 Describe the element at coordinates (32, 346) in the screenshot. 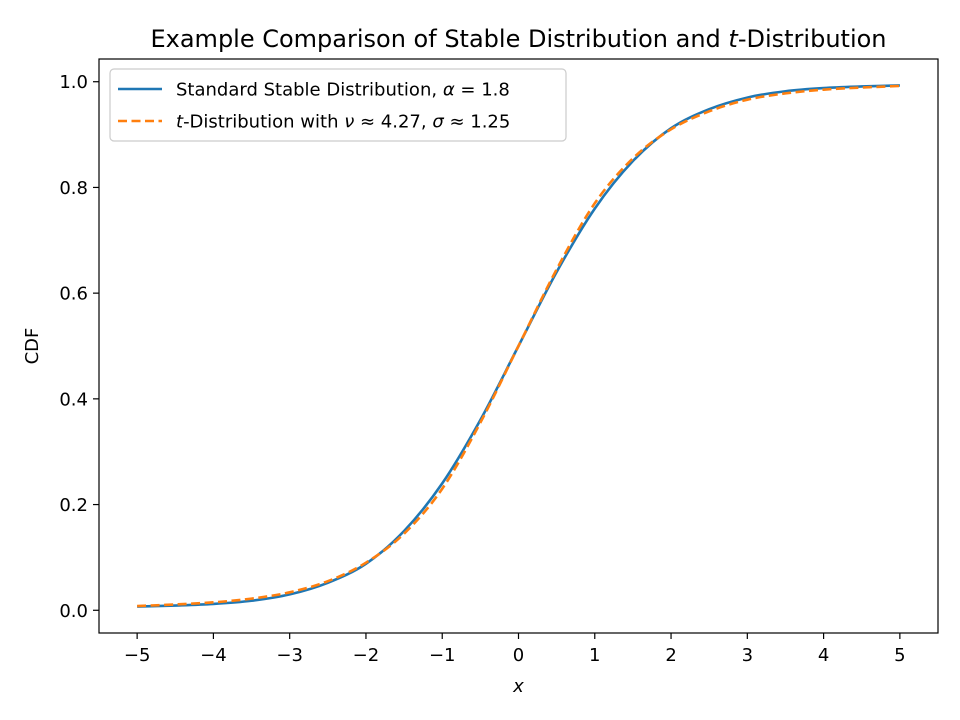

I see `y-axis-label: CDF` at that location.